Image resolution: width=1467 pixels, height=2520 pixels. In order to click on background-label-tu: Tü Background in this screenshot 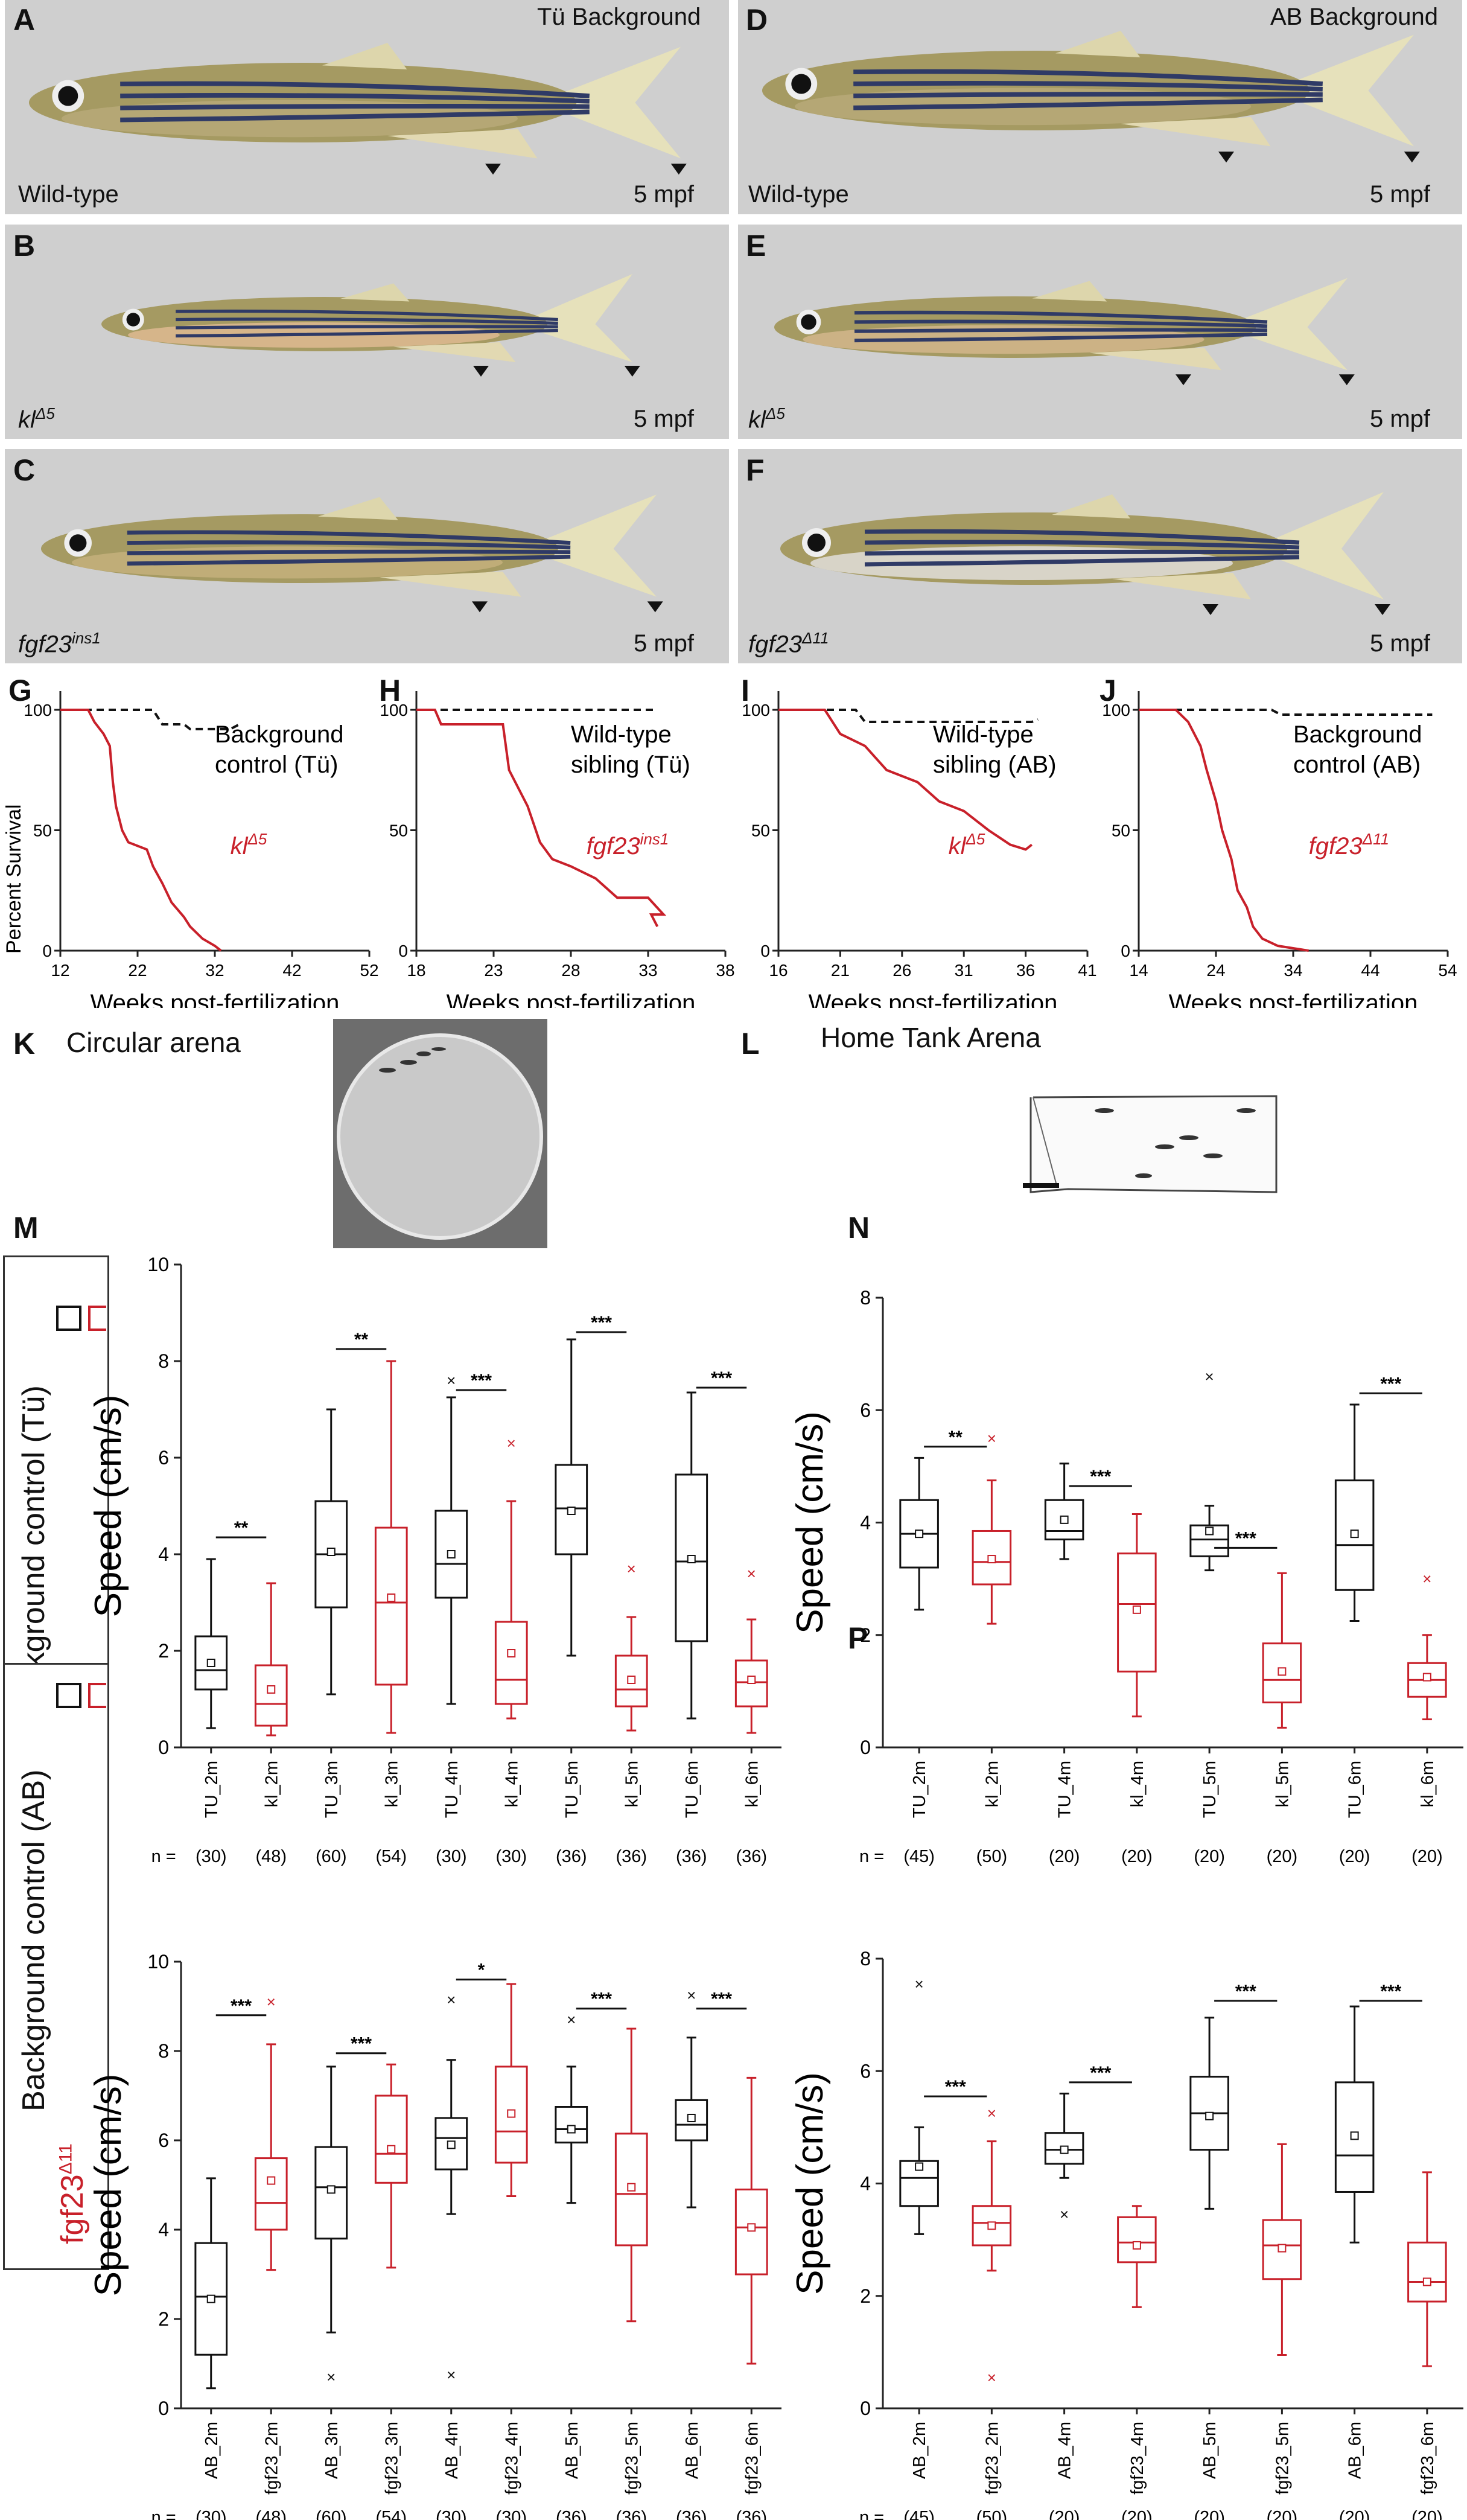, I will do `click(619, 17)`.